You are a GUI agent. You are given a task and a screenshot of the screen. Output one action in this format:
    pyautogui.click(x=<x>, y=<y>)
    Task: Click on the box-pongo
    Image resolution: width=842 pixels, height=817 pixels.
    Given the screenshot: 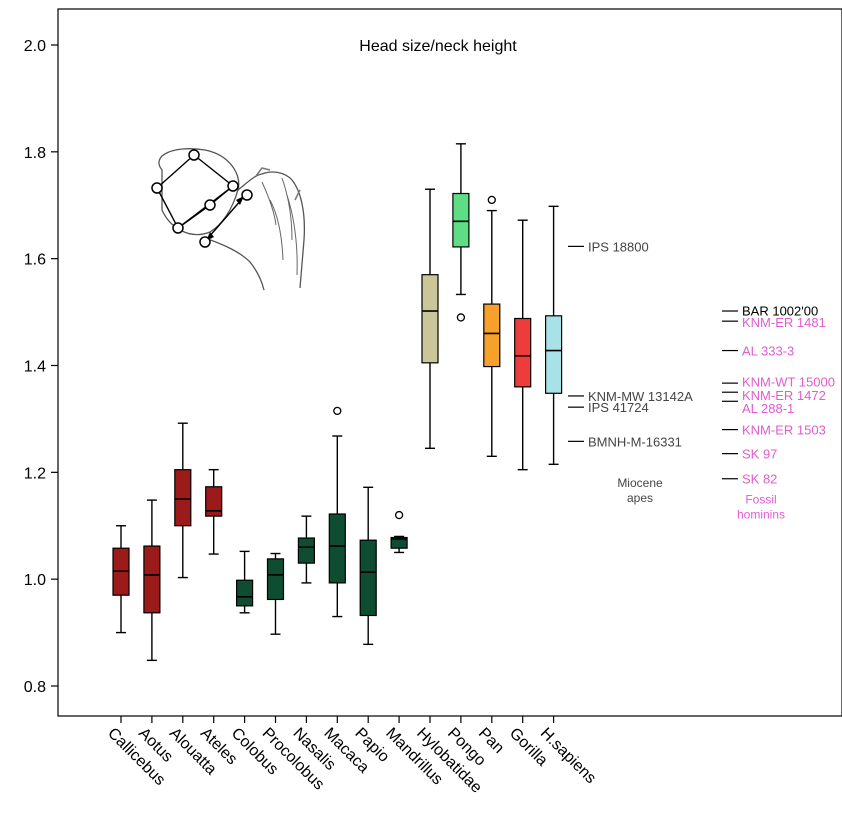 What is the action you would take?
    pyautogui.click(x=461, y=232)
    